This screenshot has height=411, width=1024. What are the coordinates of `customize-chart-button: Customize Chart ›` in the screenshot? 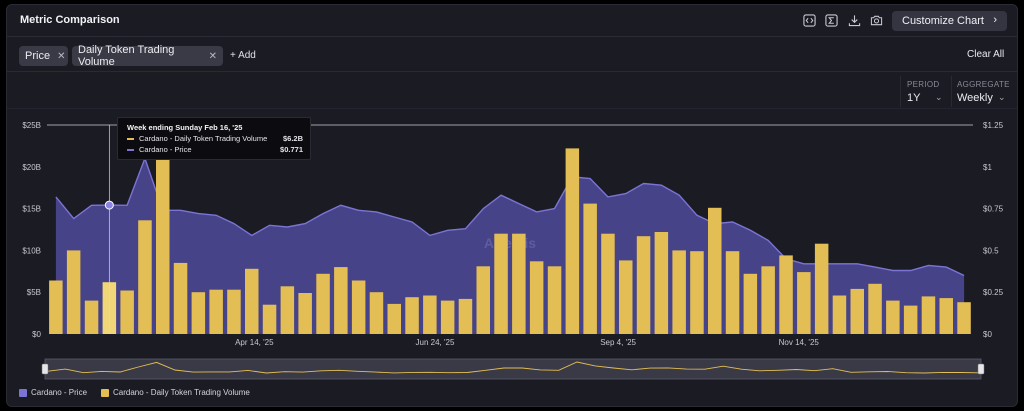 It's located at (949, 21).